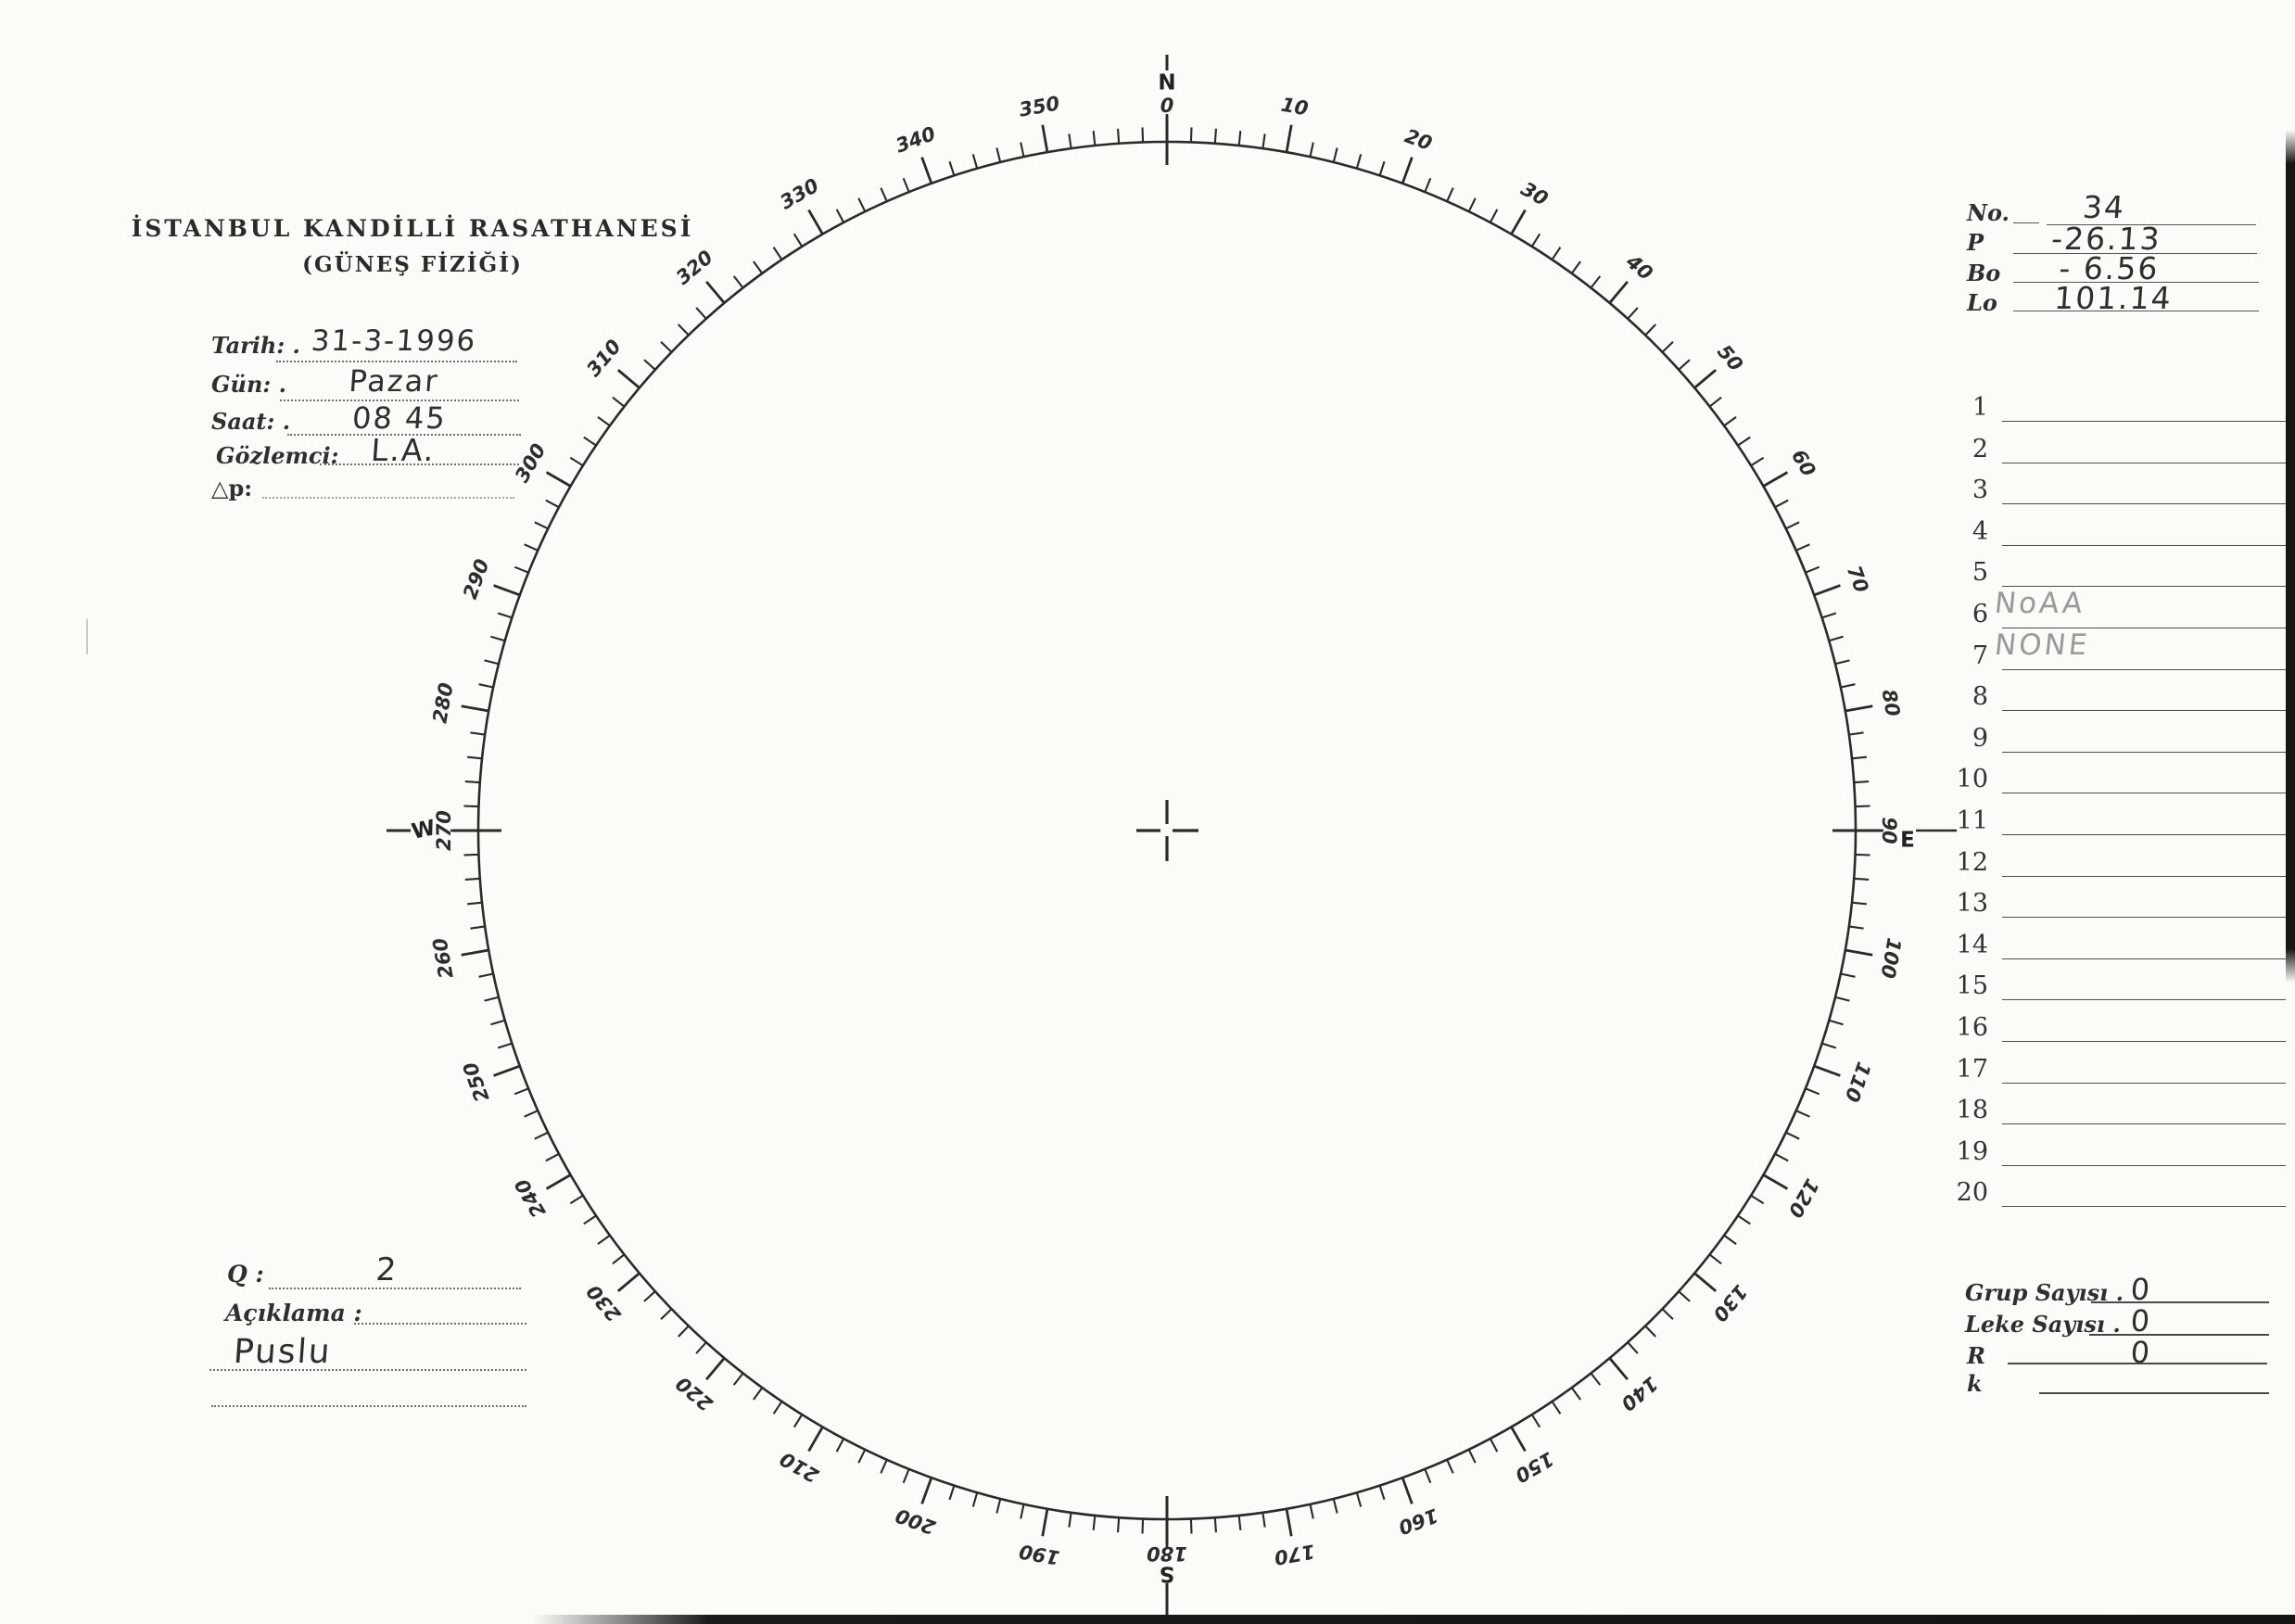 This screenshot has width=2295, height=1624. What do you see at coordinates (1972, 1110) in the screenshot?
I see `region-row-number: 18` at bounding box center [1972, 1110].